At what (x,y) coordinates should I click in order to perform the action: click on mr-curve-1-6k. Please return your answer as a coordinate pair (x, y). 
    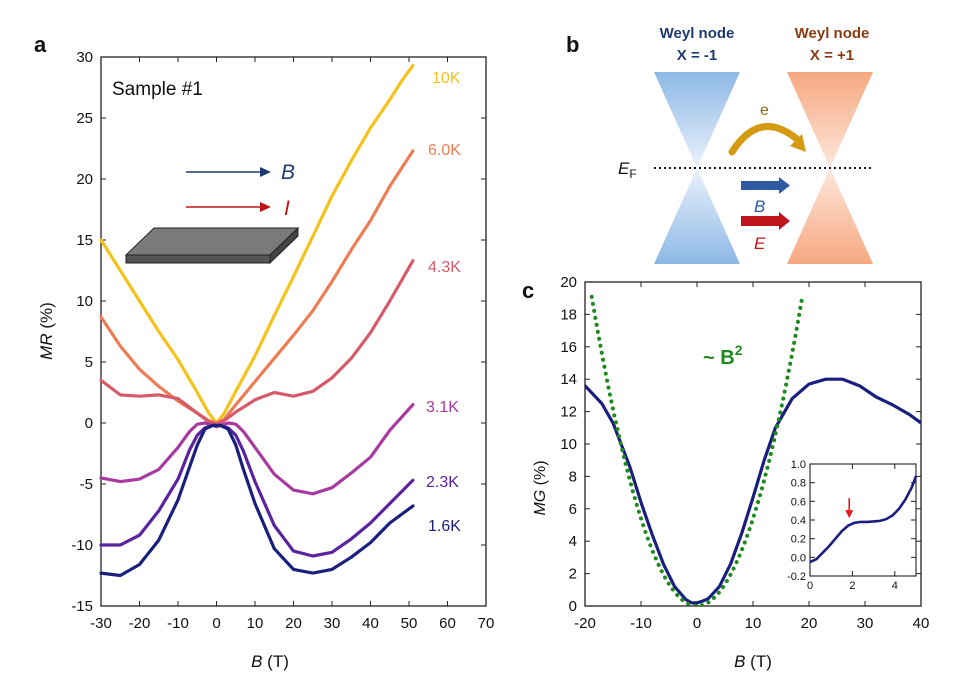
    Looking at the image, I should click on (257, 500).